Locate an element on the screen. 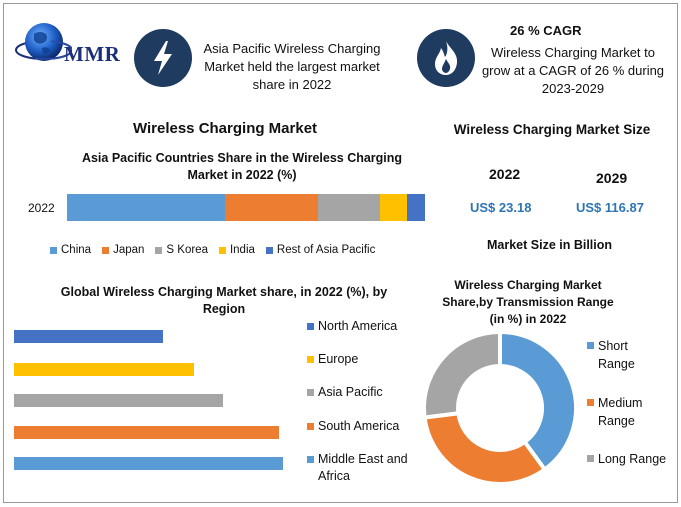 This screenshot has width=681, height=507. cagr-line-2: grow at a CAGR of 26 % during is located at coordinates (573, 70).